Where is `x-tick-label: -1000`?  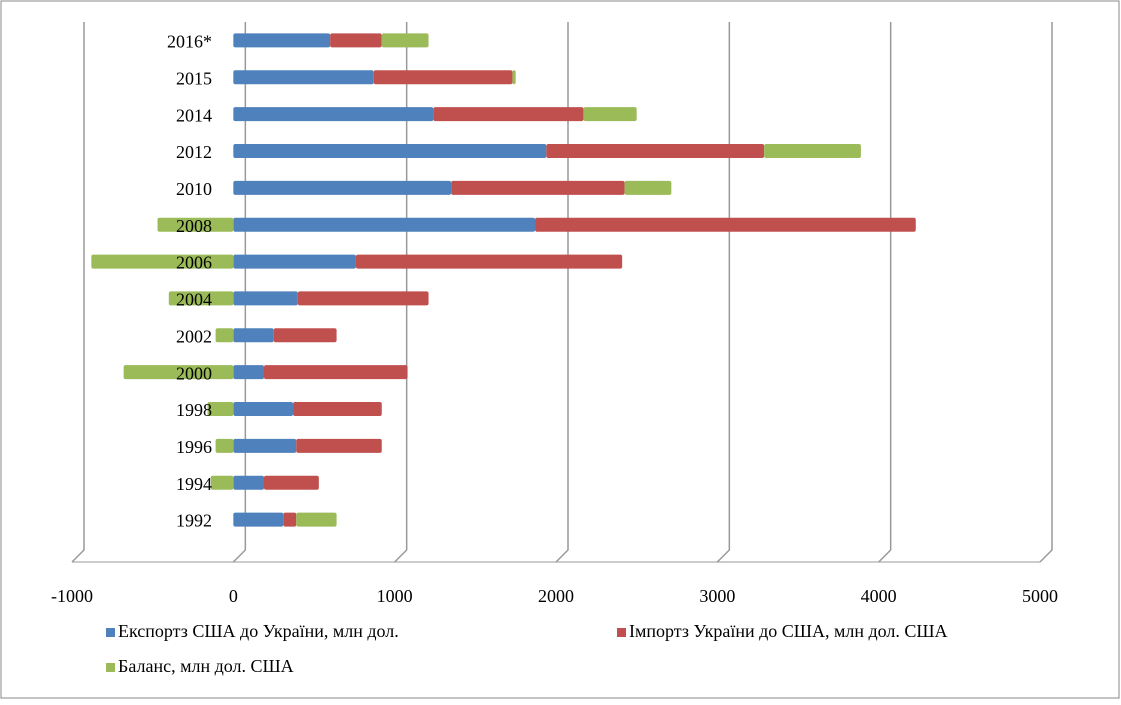
x-tick-label: -1000 is located at coordinates (72, 596).